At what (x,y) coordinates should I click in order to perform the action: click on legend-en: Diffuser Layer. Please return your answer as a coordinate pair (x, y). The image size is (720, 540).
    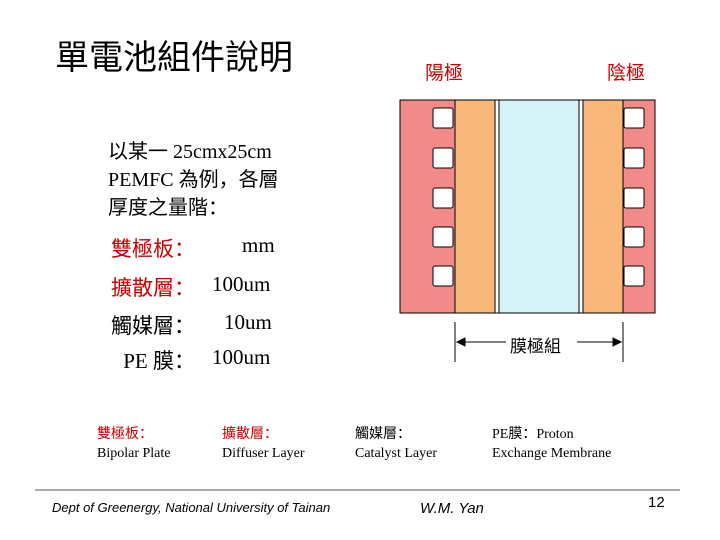
    Looking at the image, I should click on (263, 453).